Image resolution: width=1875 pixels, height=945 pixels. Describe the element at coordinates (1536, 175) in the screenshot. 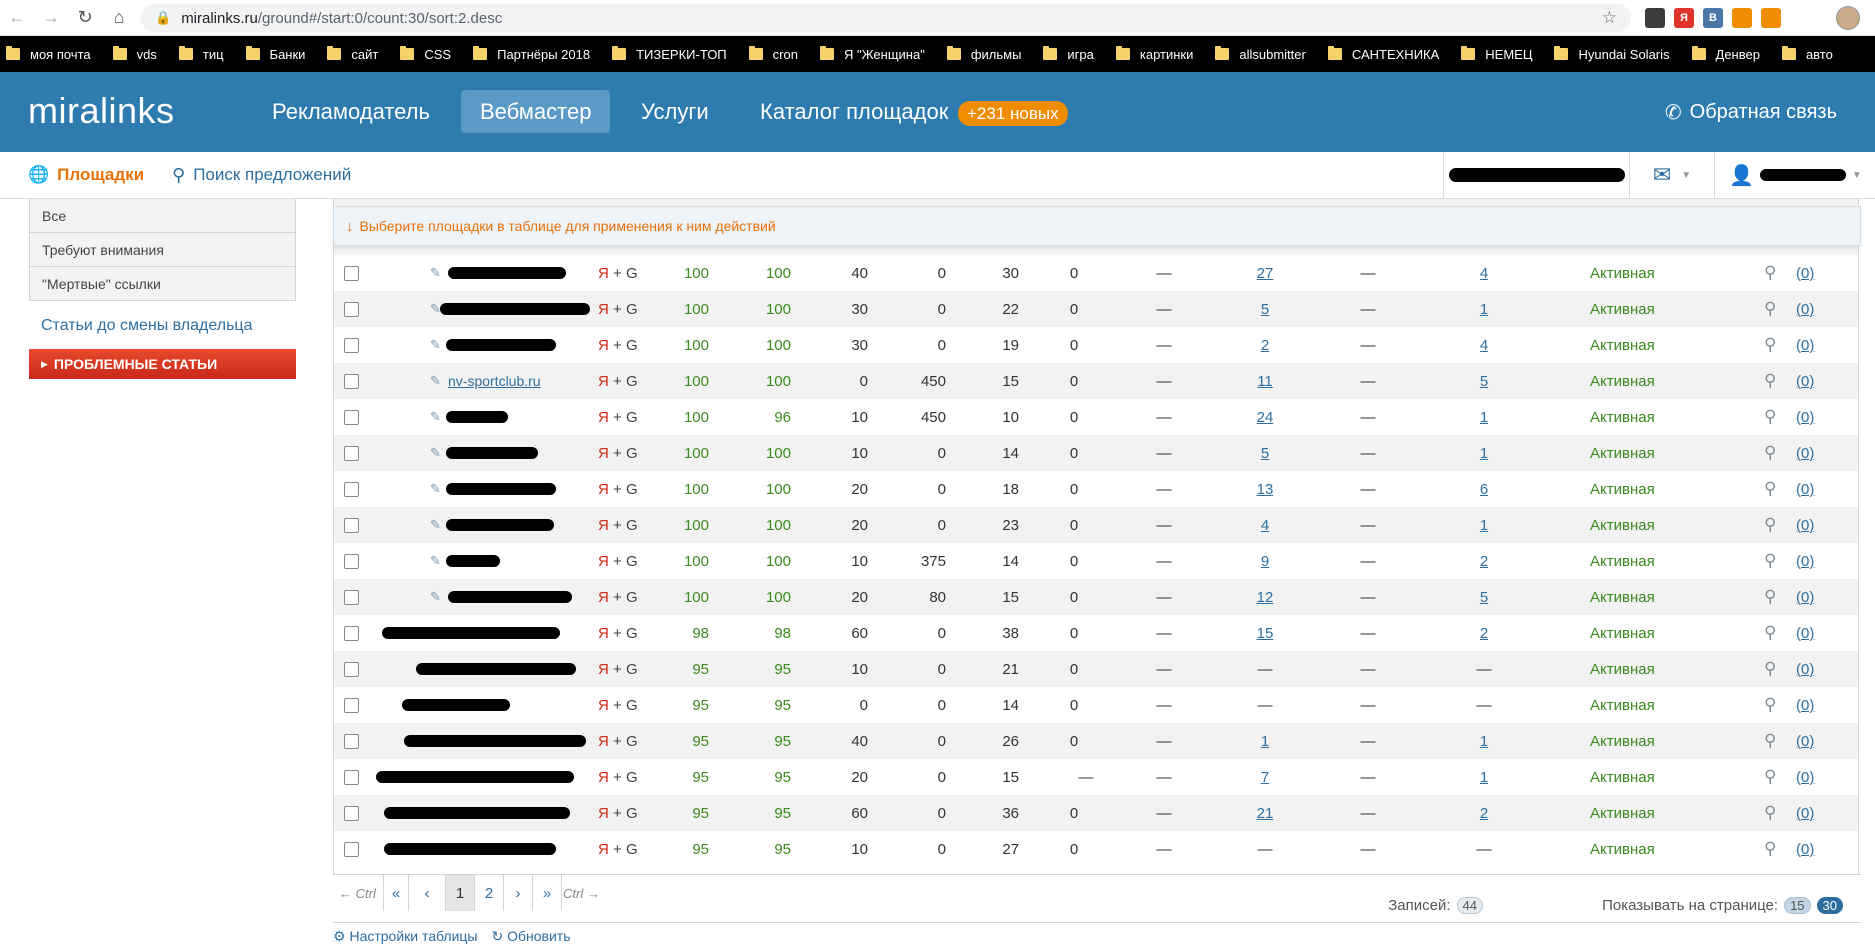

I see `balance-box` at that location.